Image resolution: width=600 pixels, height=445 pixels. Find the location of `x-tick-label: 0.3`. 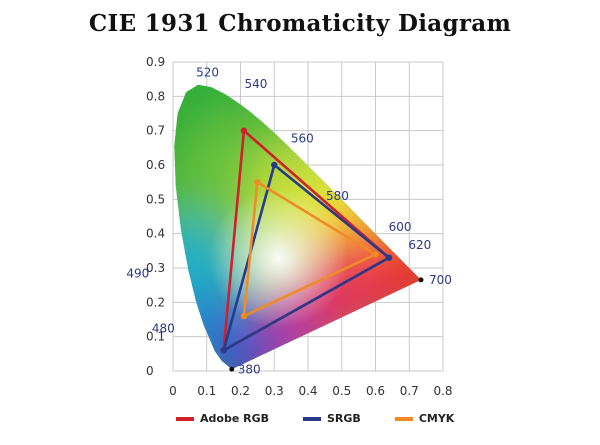

x-tick-label: 0.3 is located at coordinates (274, 391).